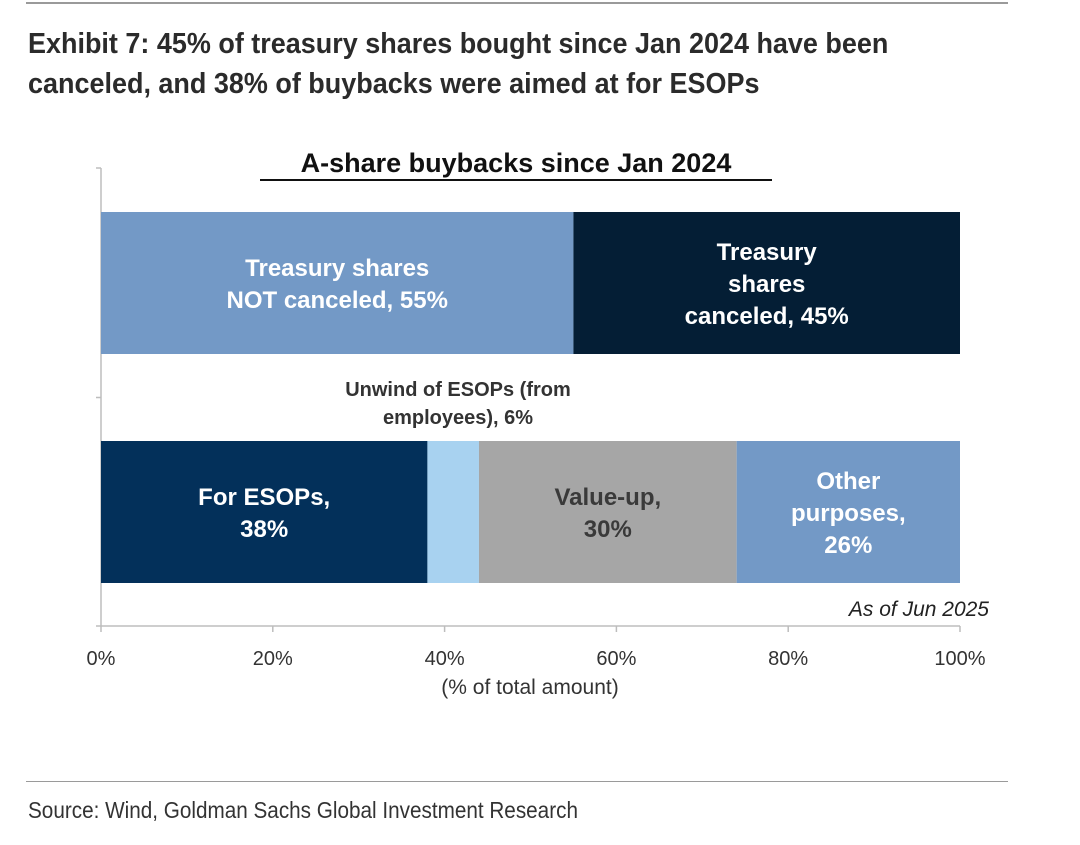  What do you see at coordinates (458, 418) in the screenshot?
I see `segment-callout-label: employees), 6%` at bounding box center [458, 418].